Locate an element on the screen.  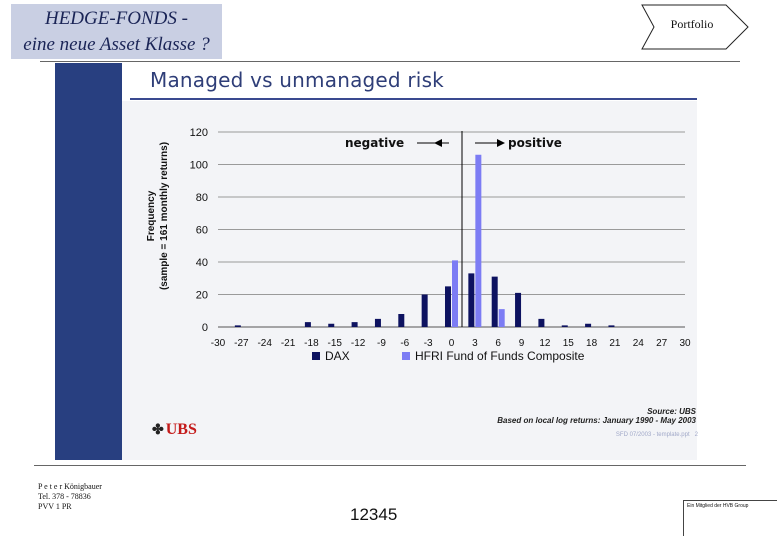
x-tick-label: -15 is located at coordinates (335, 343).